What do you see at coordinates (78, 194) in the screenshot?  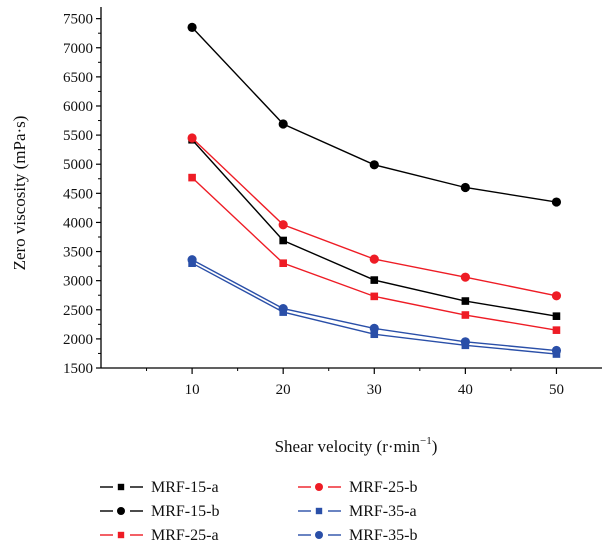 I see `y-tick-label: 4500` at bounding box center [78, 194].